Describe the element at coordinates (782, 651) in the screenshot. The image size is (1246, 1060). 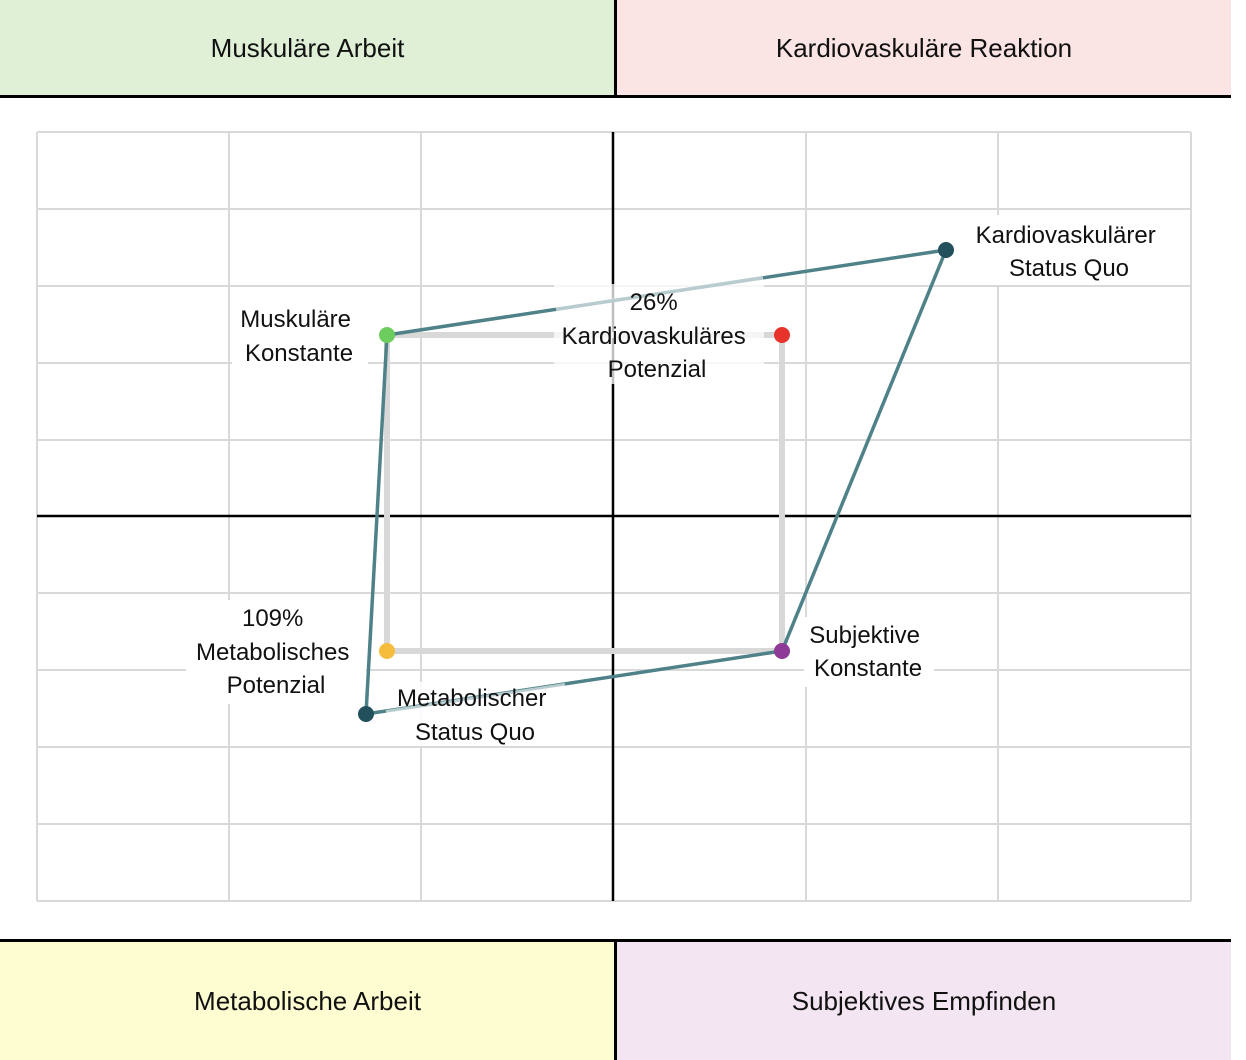
I see `point-subjective-constant` at that location.